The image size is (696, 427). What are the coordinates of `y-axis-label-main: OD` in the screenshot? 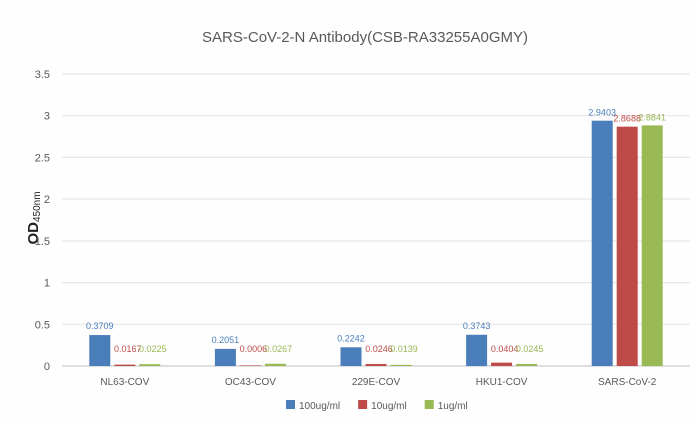 It's located at (33, 233).